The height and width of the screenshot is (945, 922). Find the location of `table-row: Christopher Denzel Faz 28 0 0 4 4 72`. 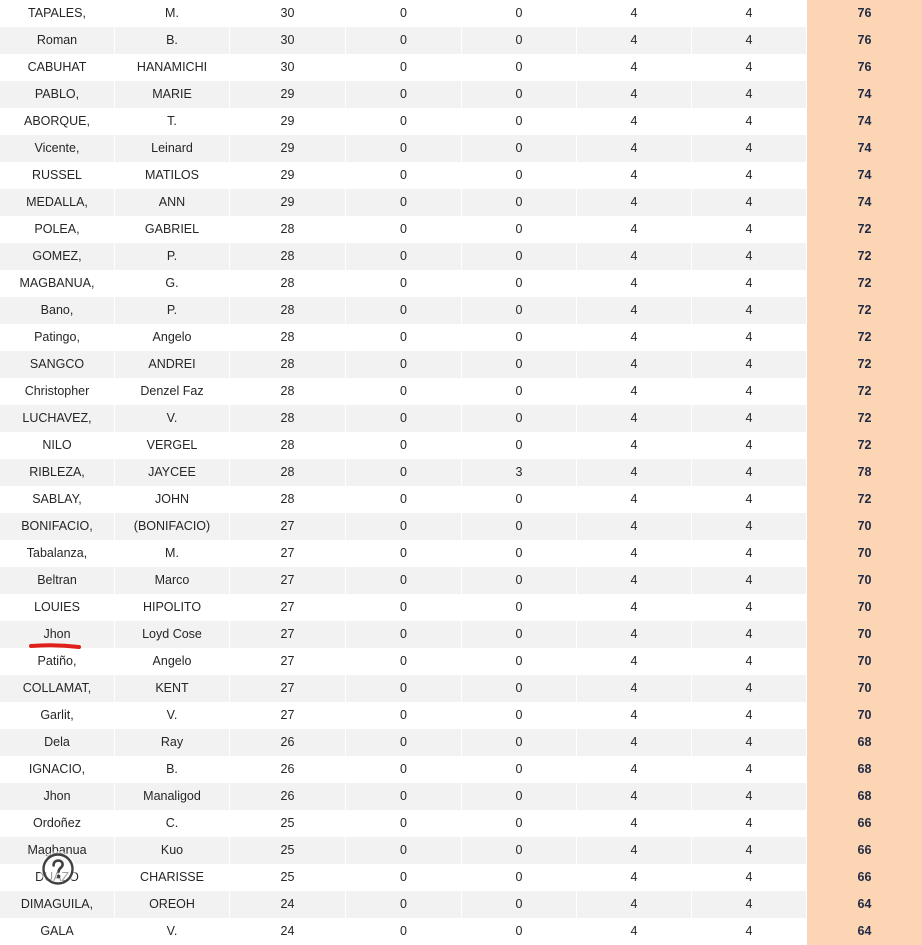

table-row: Christopher Denzel Faz 28 0 0 4 4 72 is located at coordinates (461, 391).